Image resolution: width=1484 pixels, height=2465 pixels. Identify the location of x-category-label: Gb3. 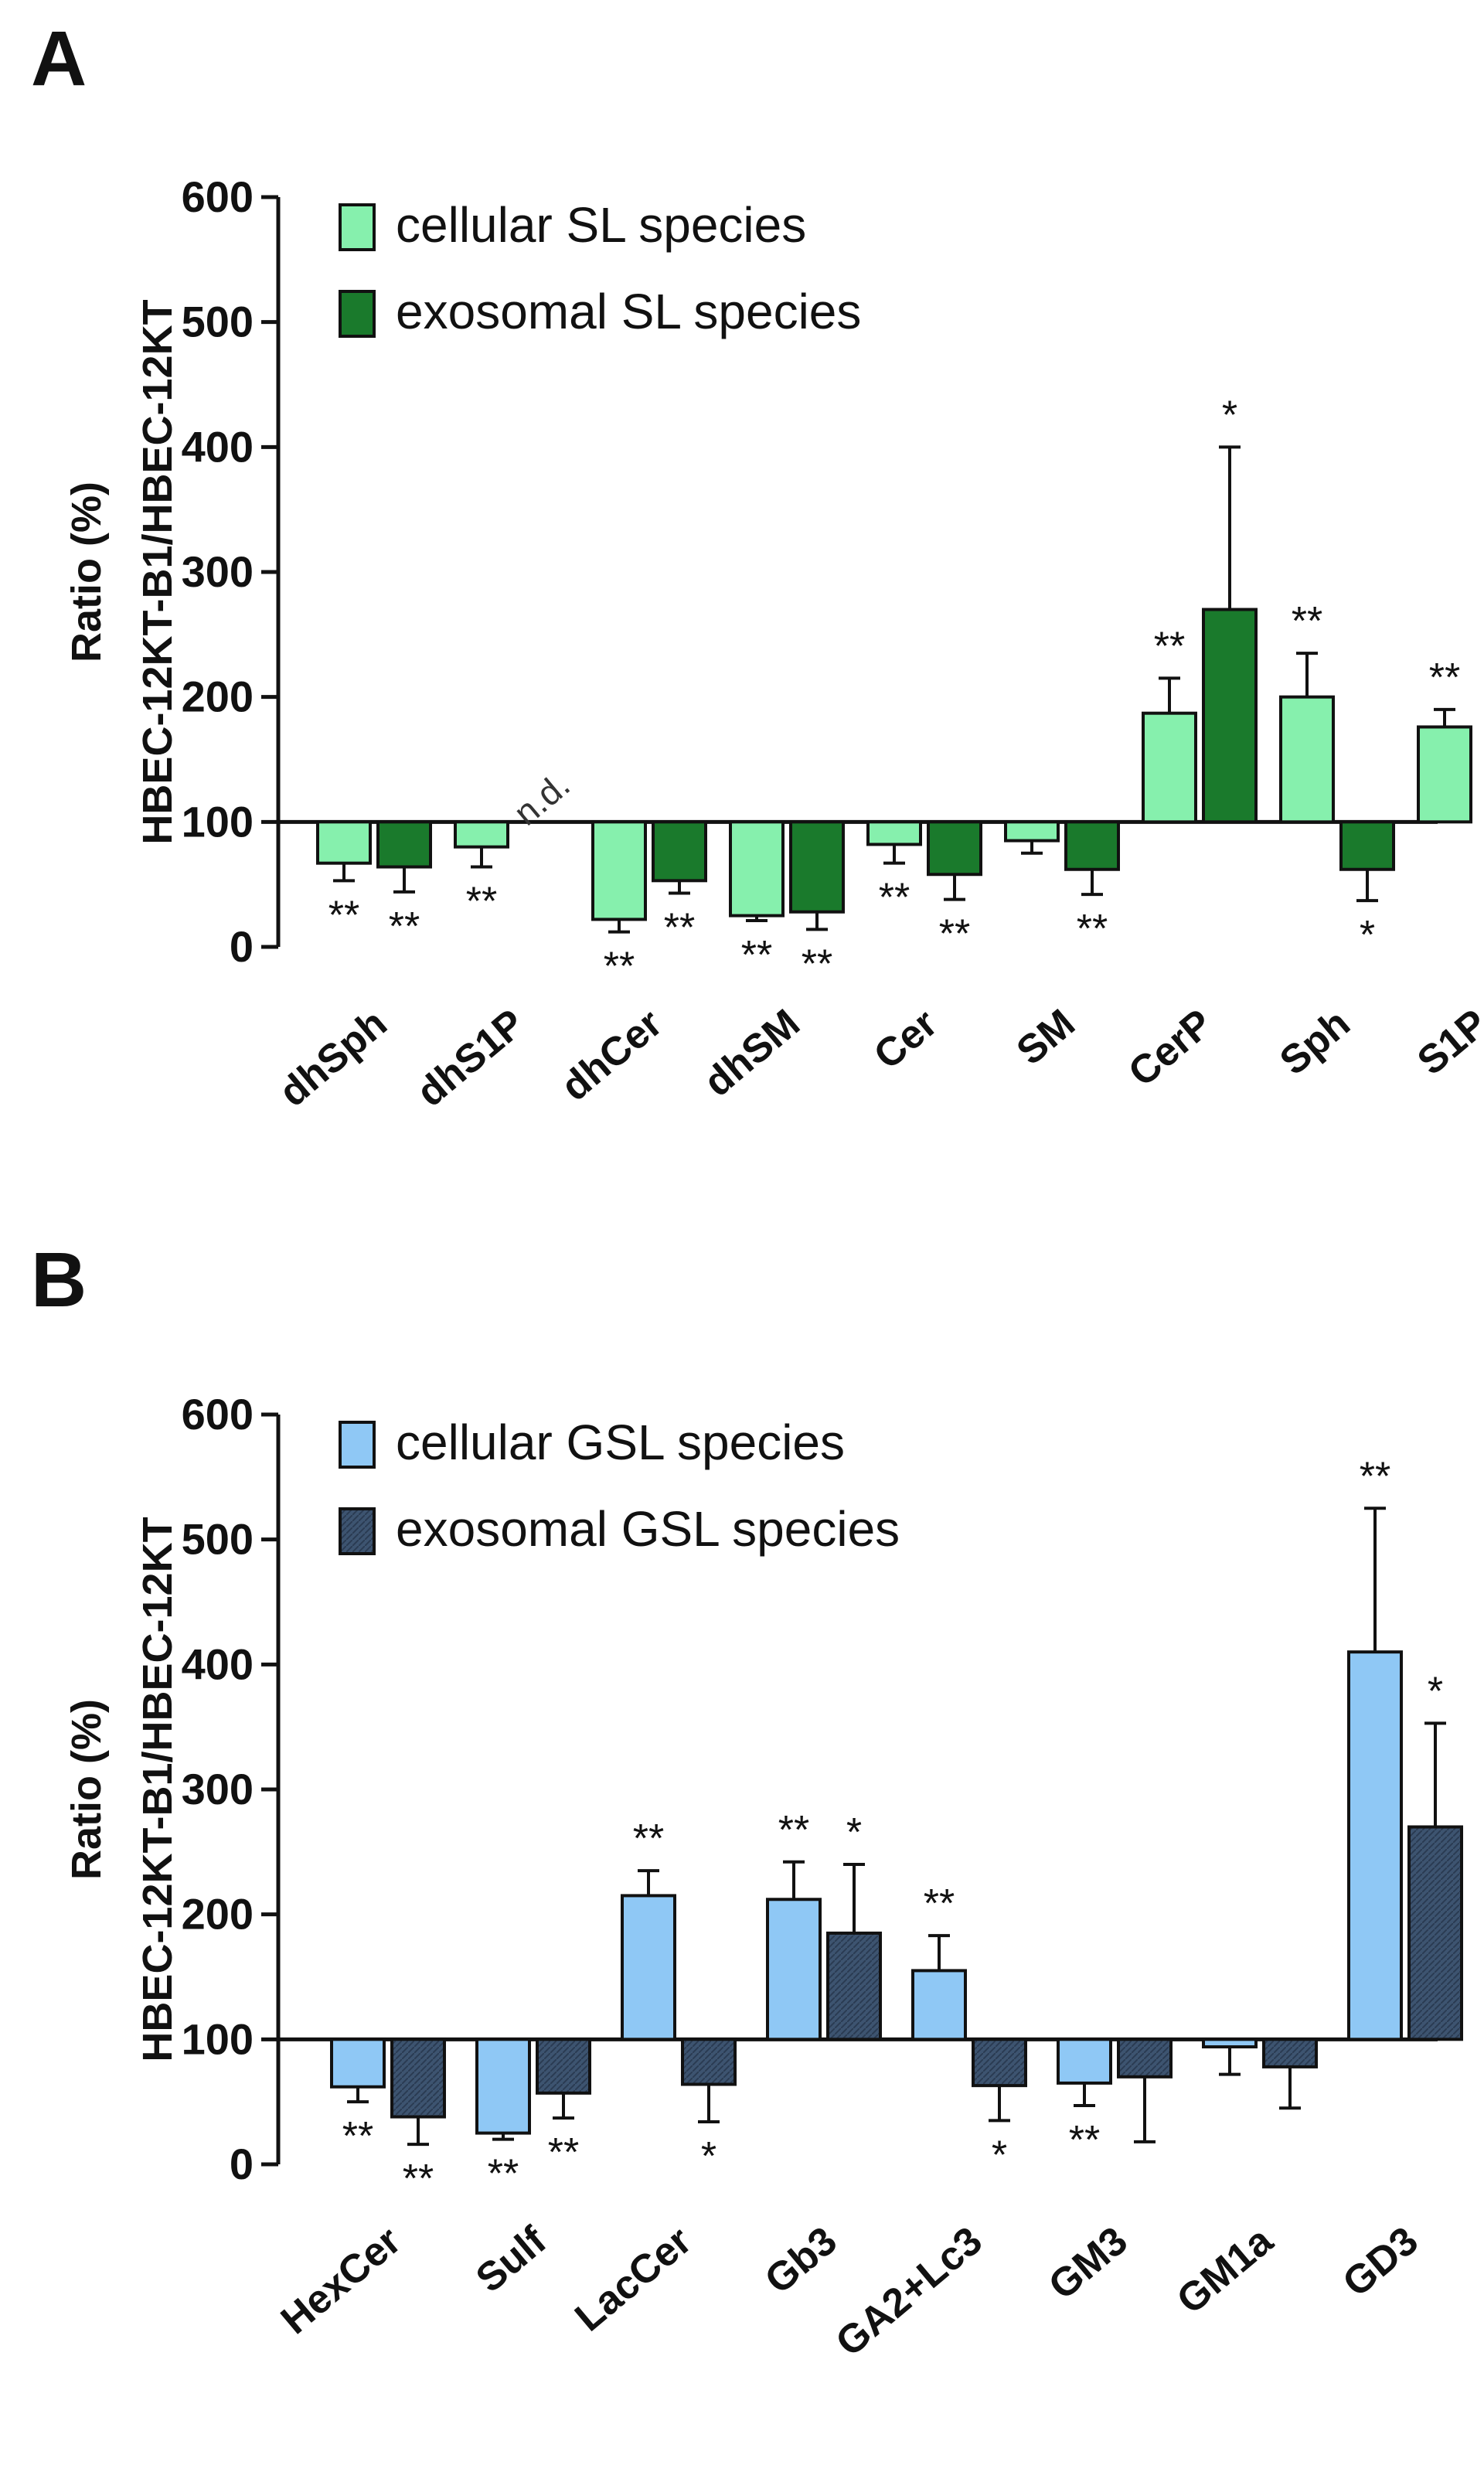
(801, 2261).